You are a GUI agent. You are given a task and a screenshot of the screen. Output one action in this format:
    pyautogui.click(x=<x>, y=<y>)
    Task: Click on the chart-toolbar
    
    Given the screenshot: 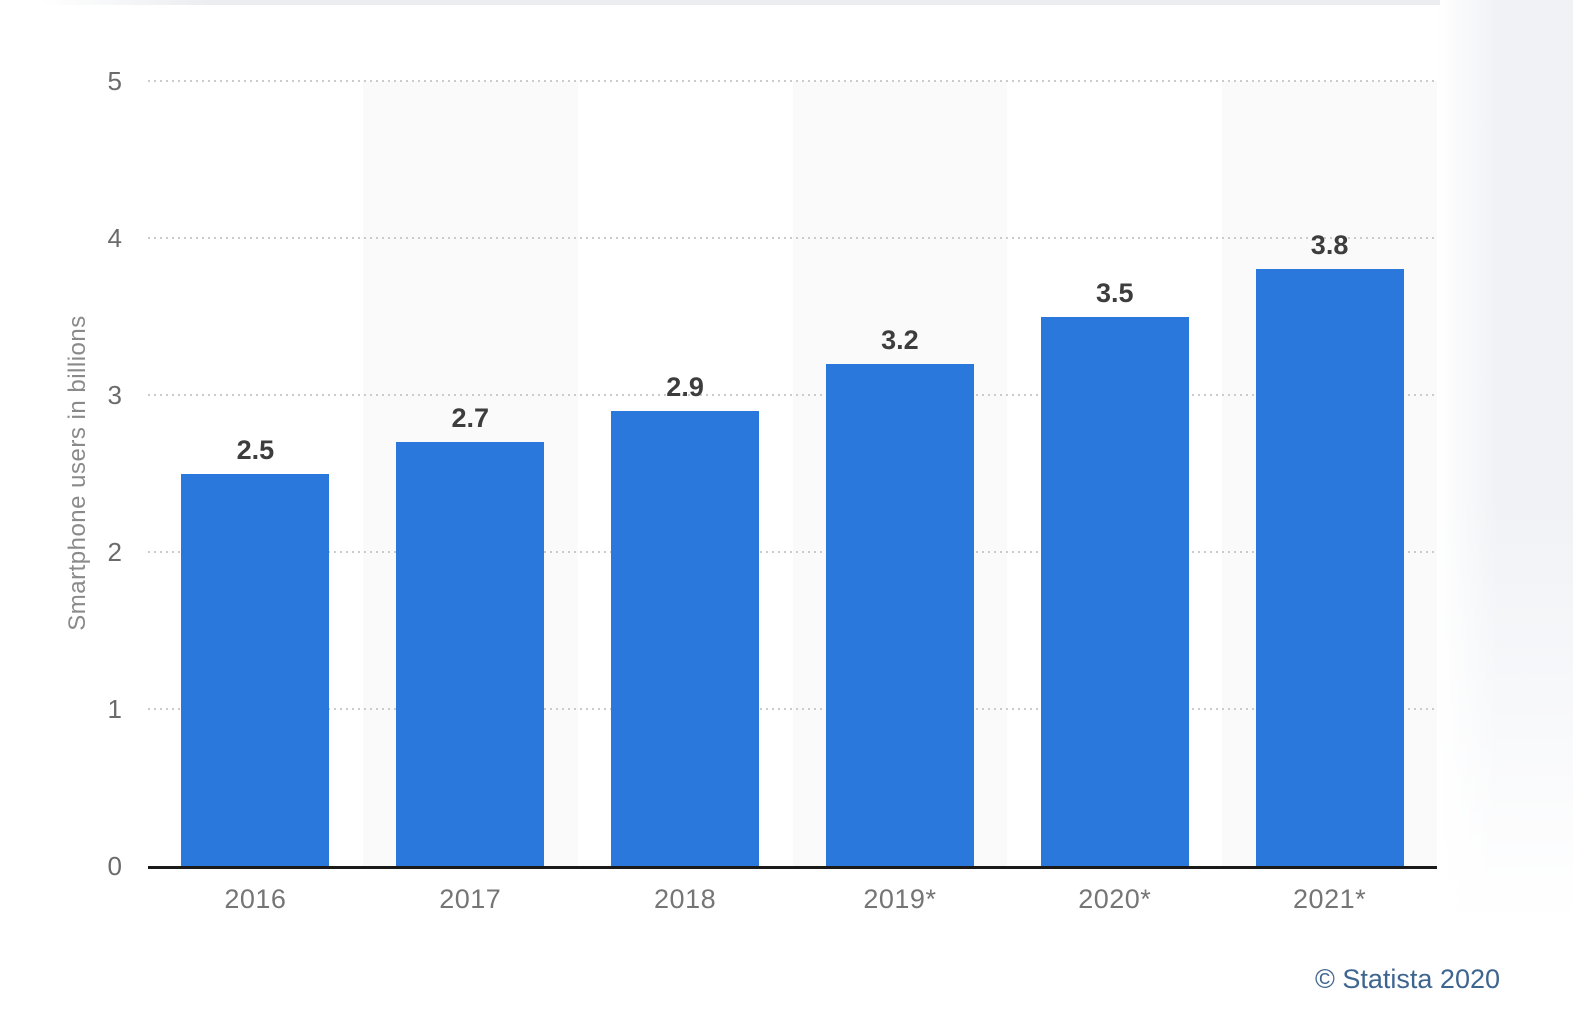 What is the action you would take?
    pyautogui.click(x=1505, y=280)
    